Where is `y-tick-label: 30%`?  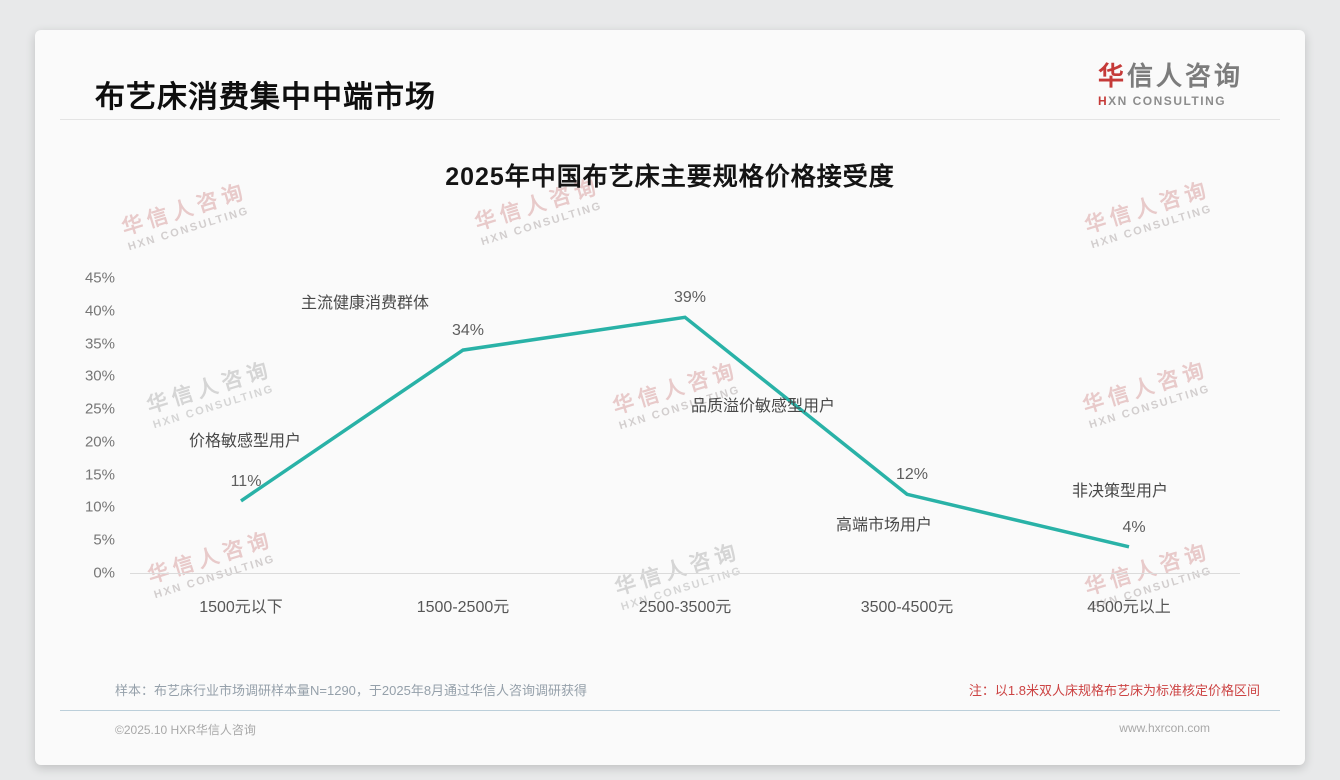
y-tick-label: 30% is located at coordinates (99, 376).